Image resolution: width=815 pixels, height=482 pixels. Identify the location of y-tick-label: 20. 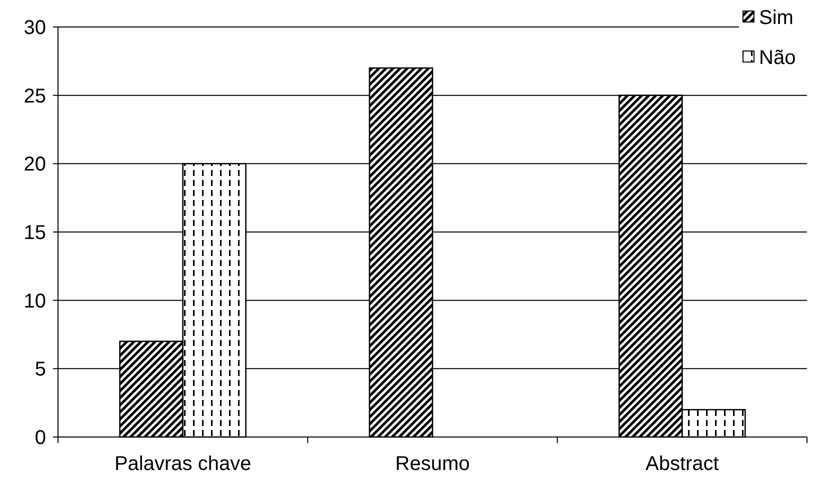
(35, 165).